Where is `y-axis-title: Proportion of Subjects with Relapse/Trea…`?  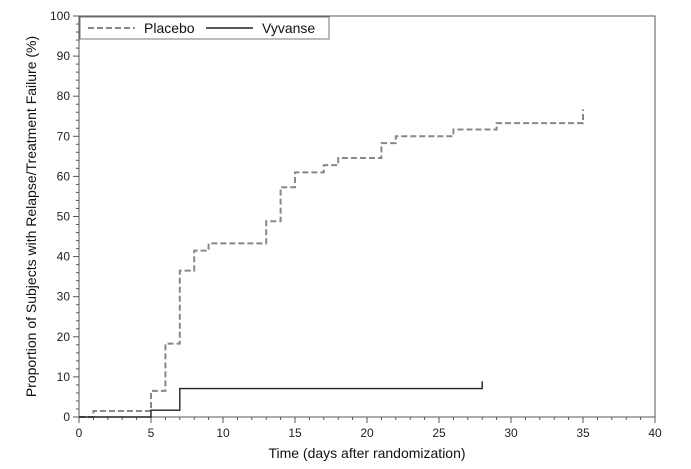 y-axis-title: Proportion of Subjects with Relapse/Trea… is located at coordinates (31, 216).